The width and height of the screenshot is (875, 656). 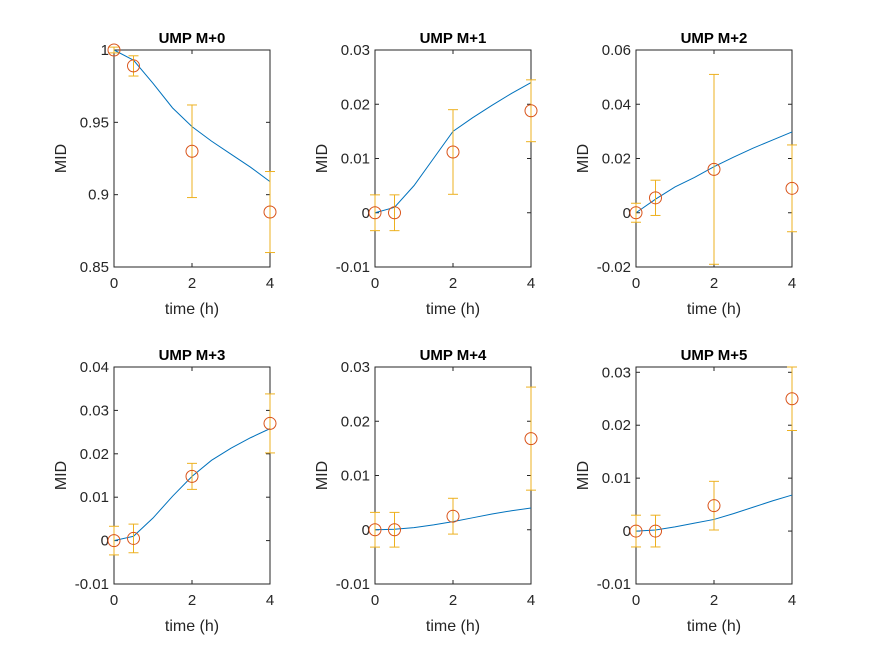 What do you see at coordinates (453, 355) in the screenshot?
I see `subplot-title: UMP M+4` at bounding box center [453, 355].